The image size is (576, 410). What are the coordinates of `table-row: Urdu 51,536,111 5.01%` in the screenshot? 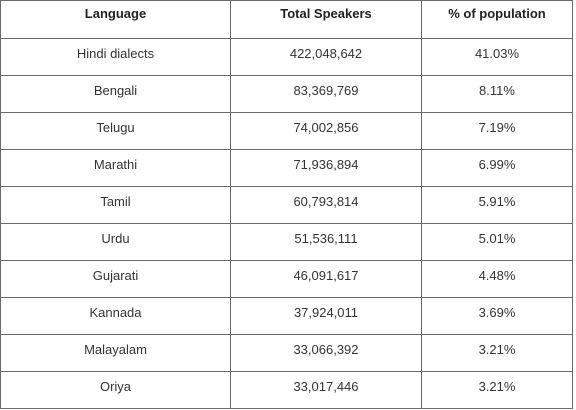 It's located at (286, 242).